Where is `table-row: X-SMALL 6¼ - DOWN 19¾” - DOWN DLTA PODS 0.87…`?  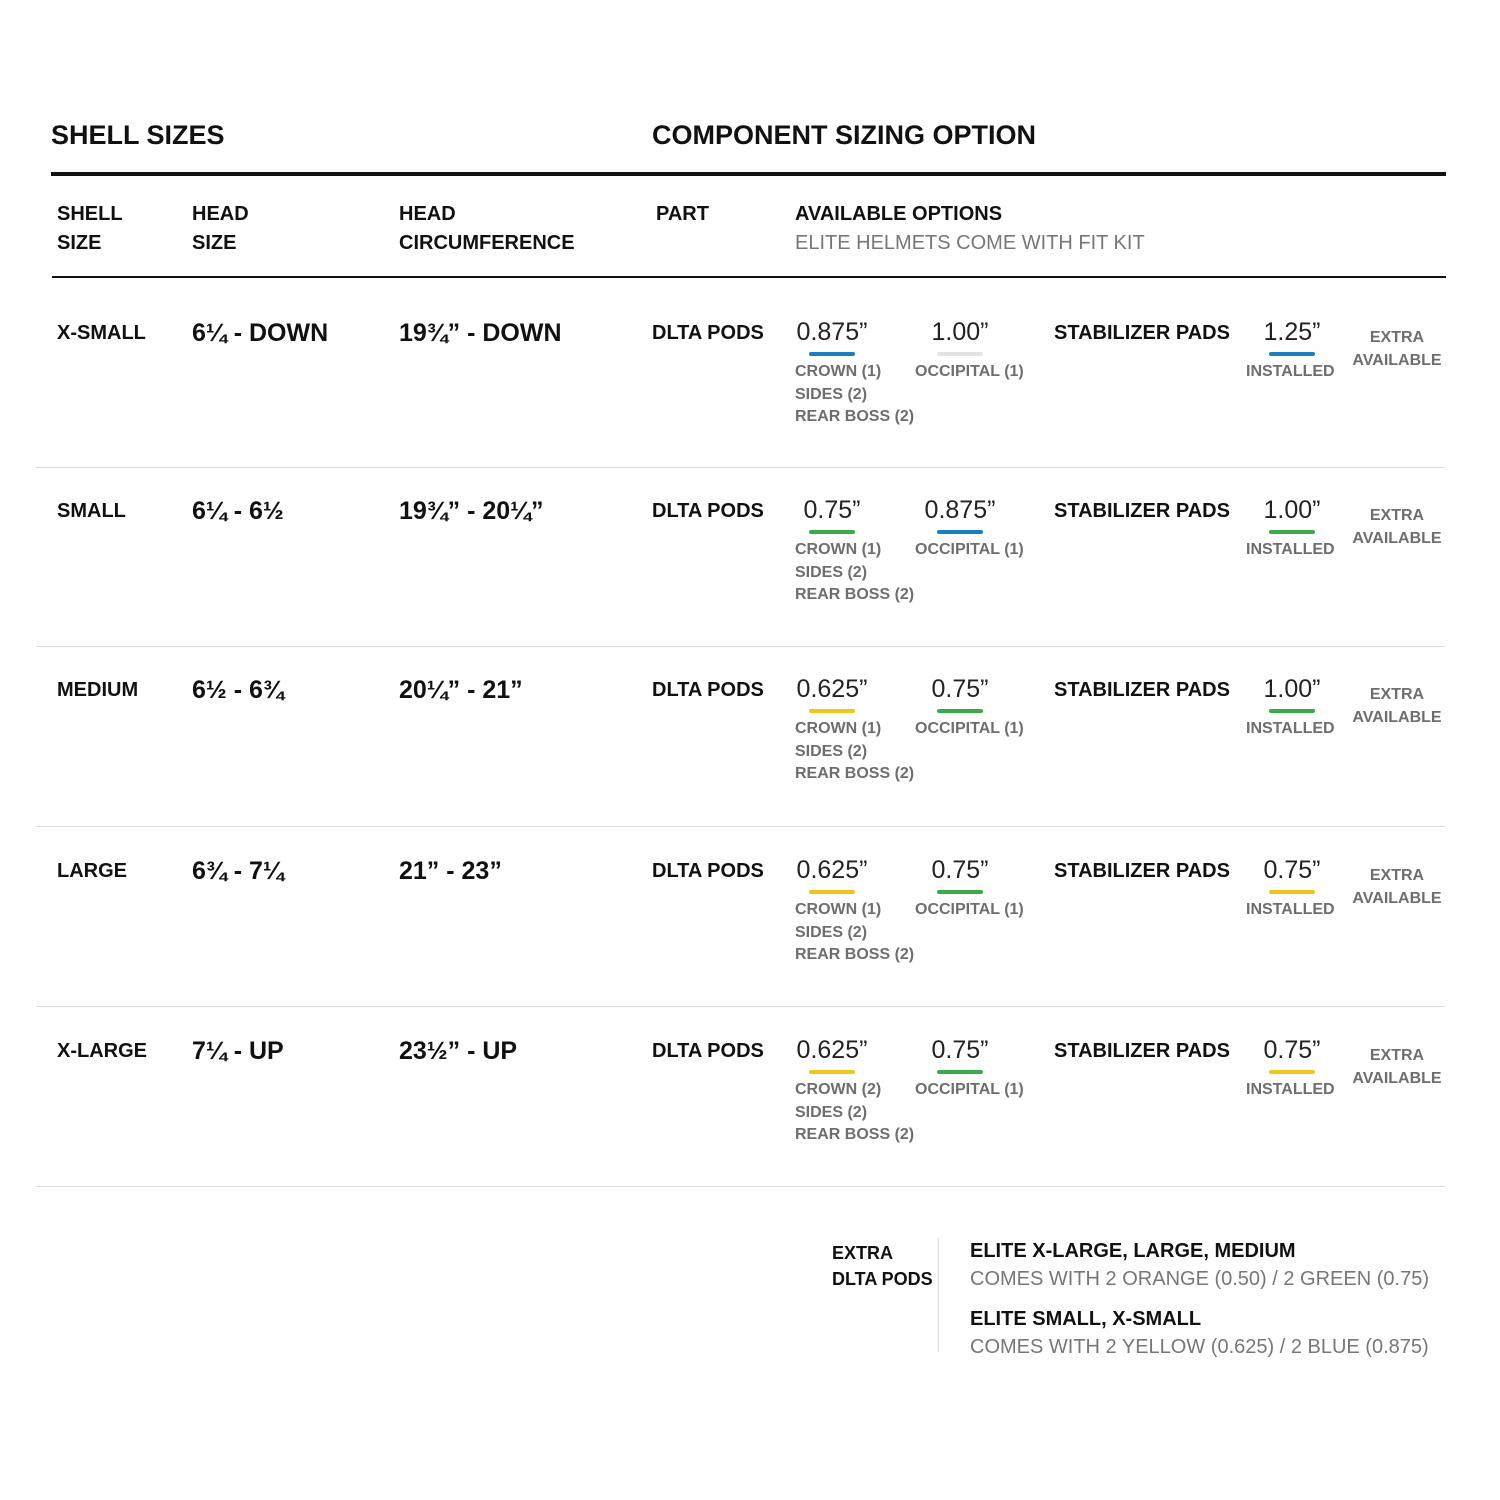 table-row: X-SMALL 6¼ - DOWN 19¾” - DOWN DLTA PODS 0.87… is located at coordinates (750, 401).